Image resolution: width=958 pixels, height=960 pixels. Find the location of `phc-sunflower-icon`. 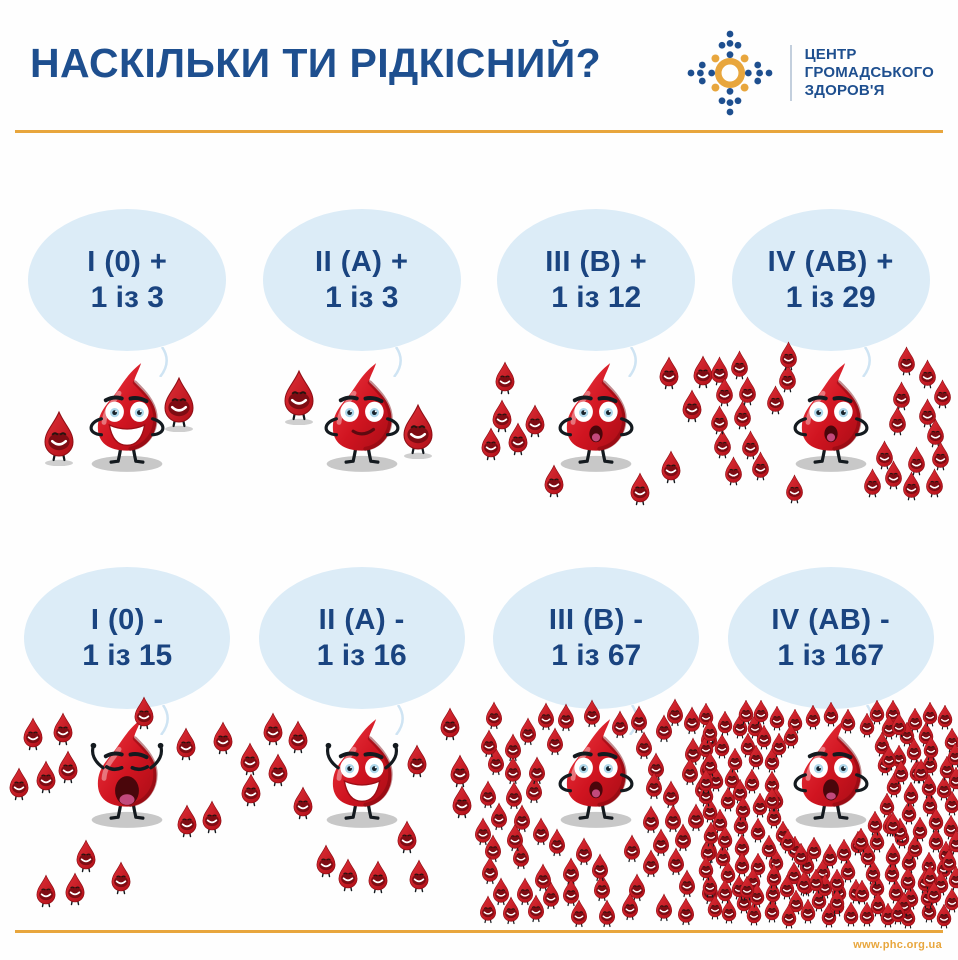

phc-sunflower-icon is located at coordinates (730, 73).